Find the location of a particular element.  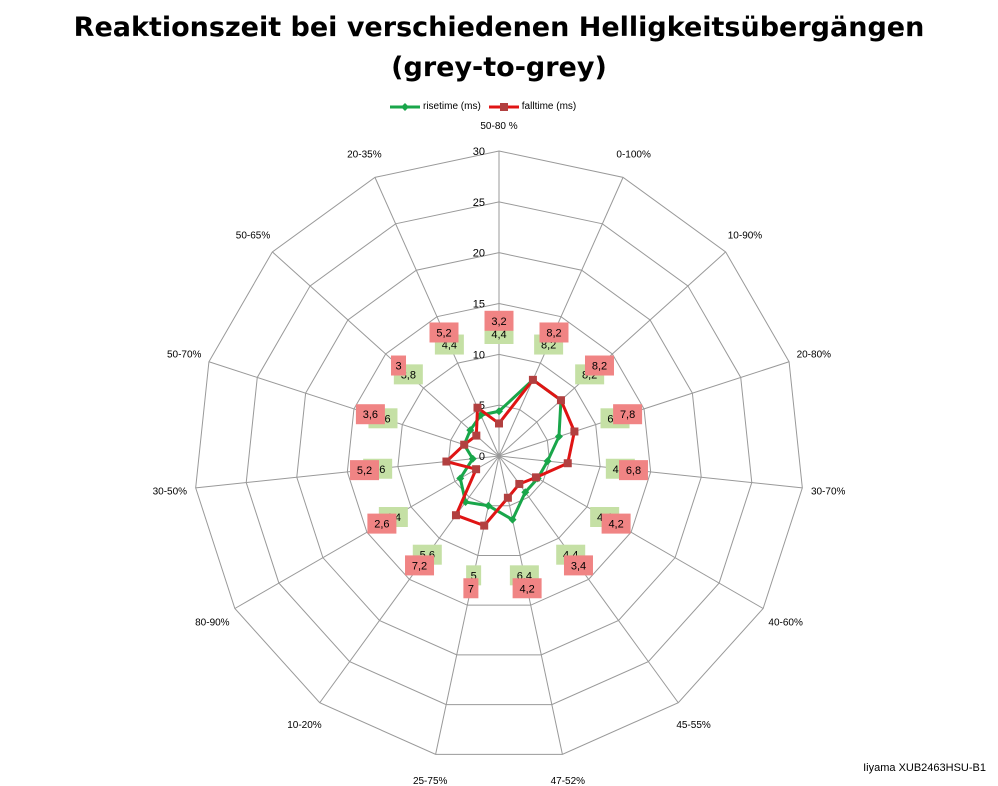

category-label: 30-50% is located at coordinates (170, 492).